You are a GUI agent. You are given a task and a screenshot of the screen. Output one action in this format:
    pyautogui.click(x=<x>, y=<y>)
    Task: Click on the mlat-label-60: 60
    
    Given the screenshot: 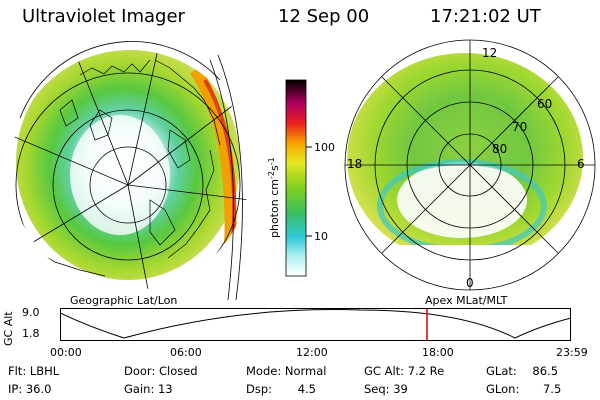 What is the action you would take?
    pyautogui.click(x=544, y=104)
    